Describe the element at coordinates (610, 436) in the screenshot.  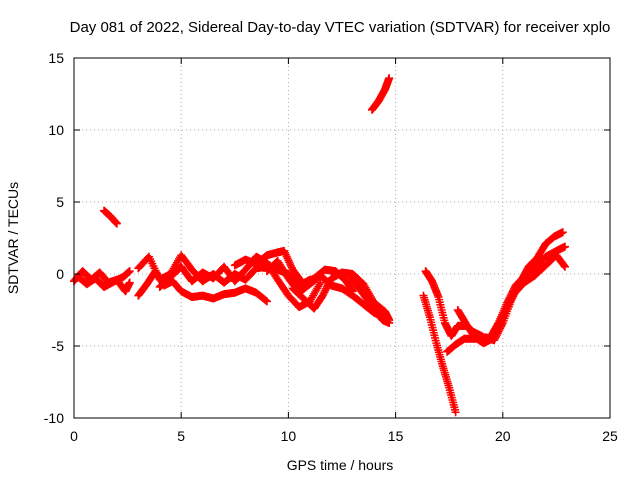
I see `x-tick-label: 25` at that location.